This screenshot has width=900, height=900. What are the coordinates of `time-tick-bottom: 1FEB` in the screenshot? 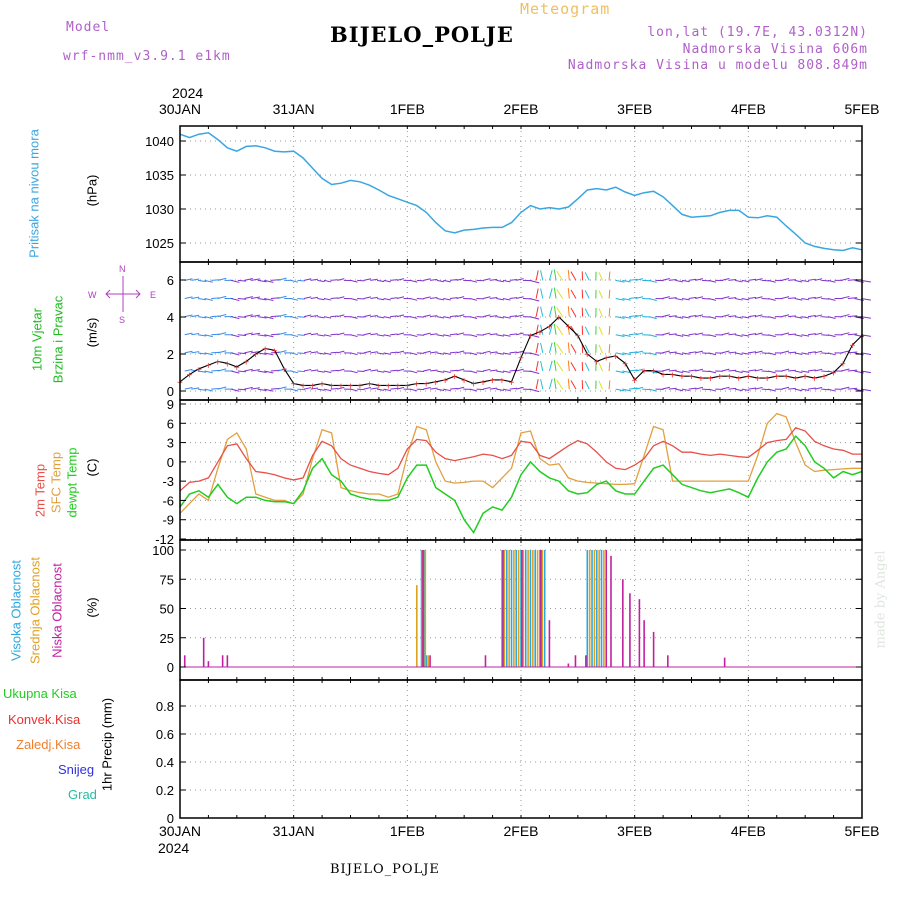 It's located at (407, 831).